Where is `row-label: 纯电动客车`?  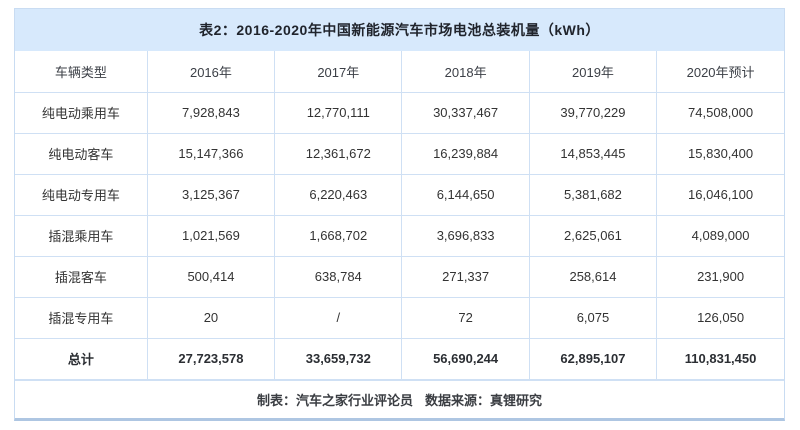 row-label: 纯电动客车 is located at coordinates (81, 153).